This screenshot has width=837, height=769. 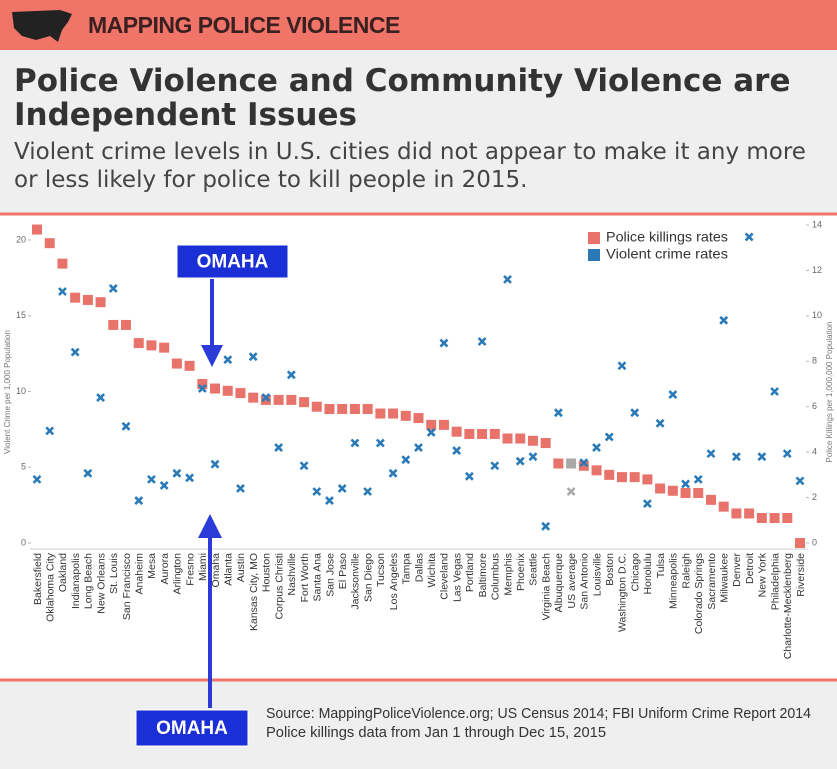 What do you see at coordinates (457, 577) in the screenshot?
I see `x-tick-label: Las Vegas` at bounding box center [457, 577].